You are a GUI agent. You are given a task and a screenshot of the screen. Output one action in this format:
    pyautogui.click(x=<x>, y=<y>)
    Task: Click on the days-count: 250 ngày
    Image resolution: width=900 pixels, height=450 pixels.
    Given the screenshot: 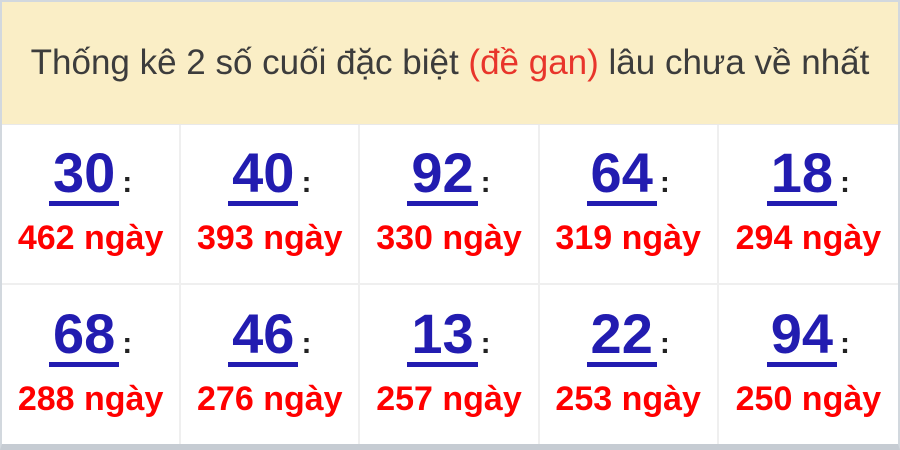 What is the action you would take?
    pyautogui.click(x=808, y=398)
    